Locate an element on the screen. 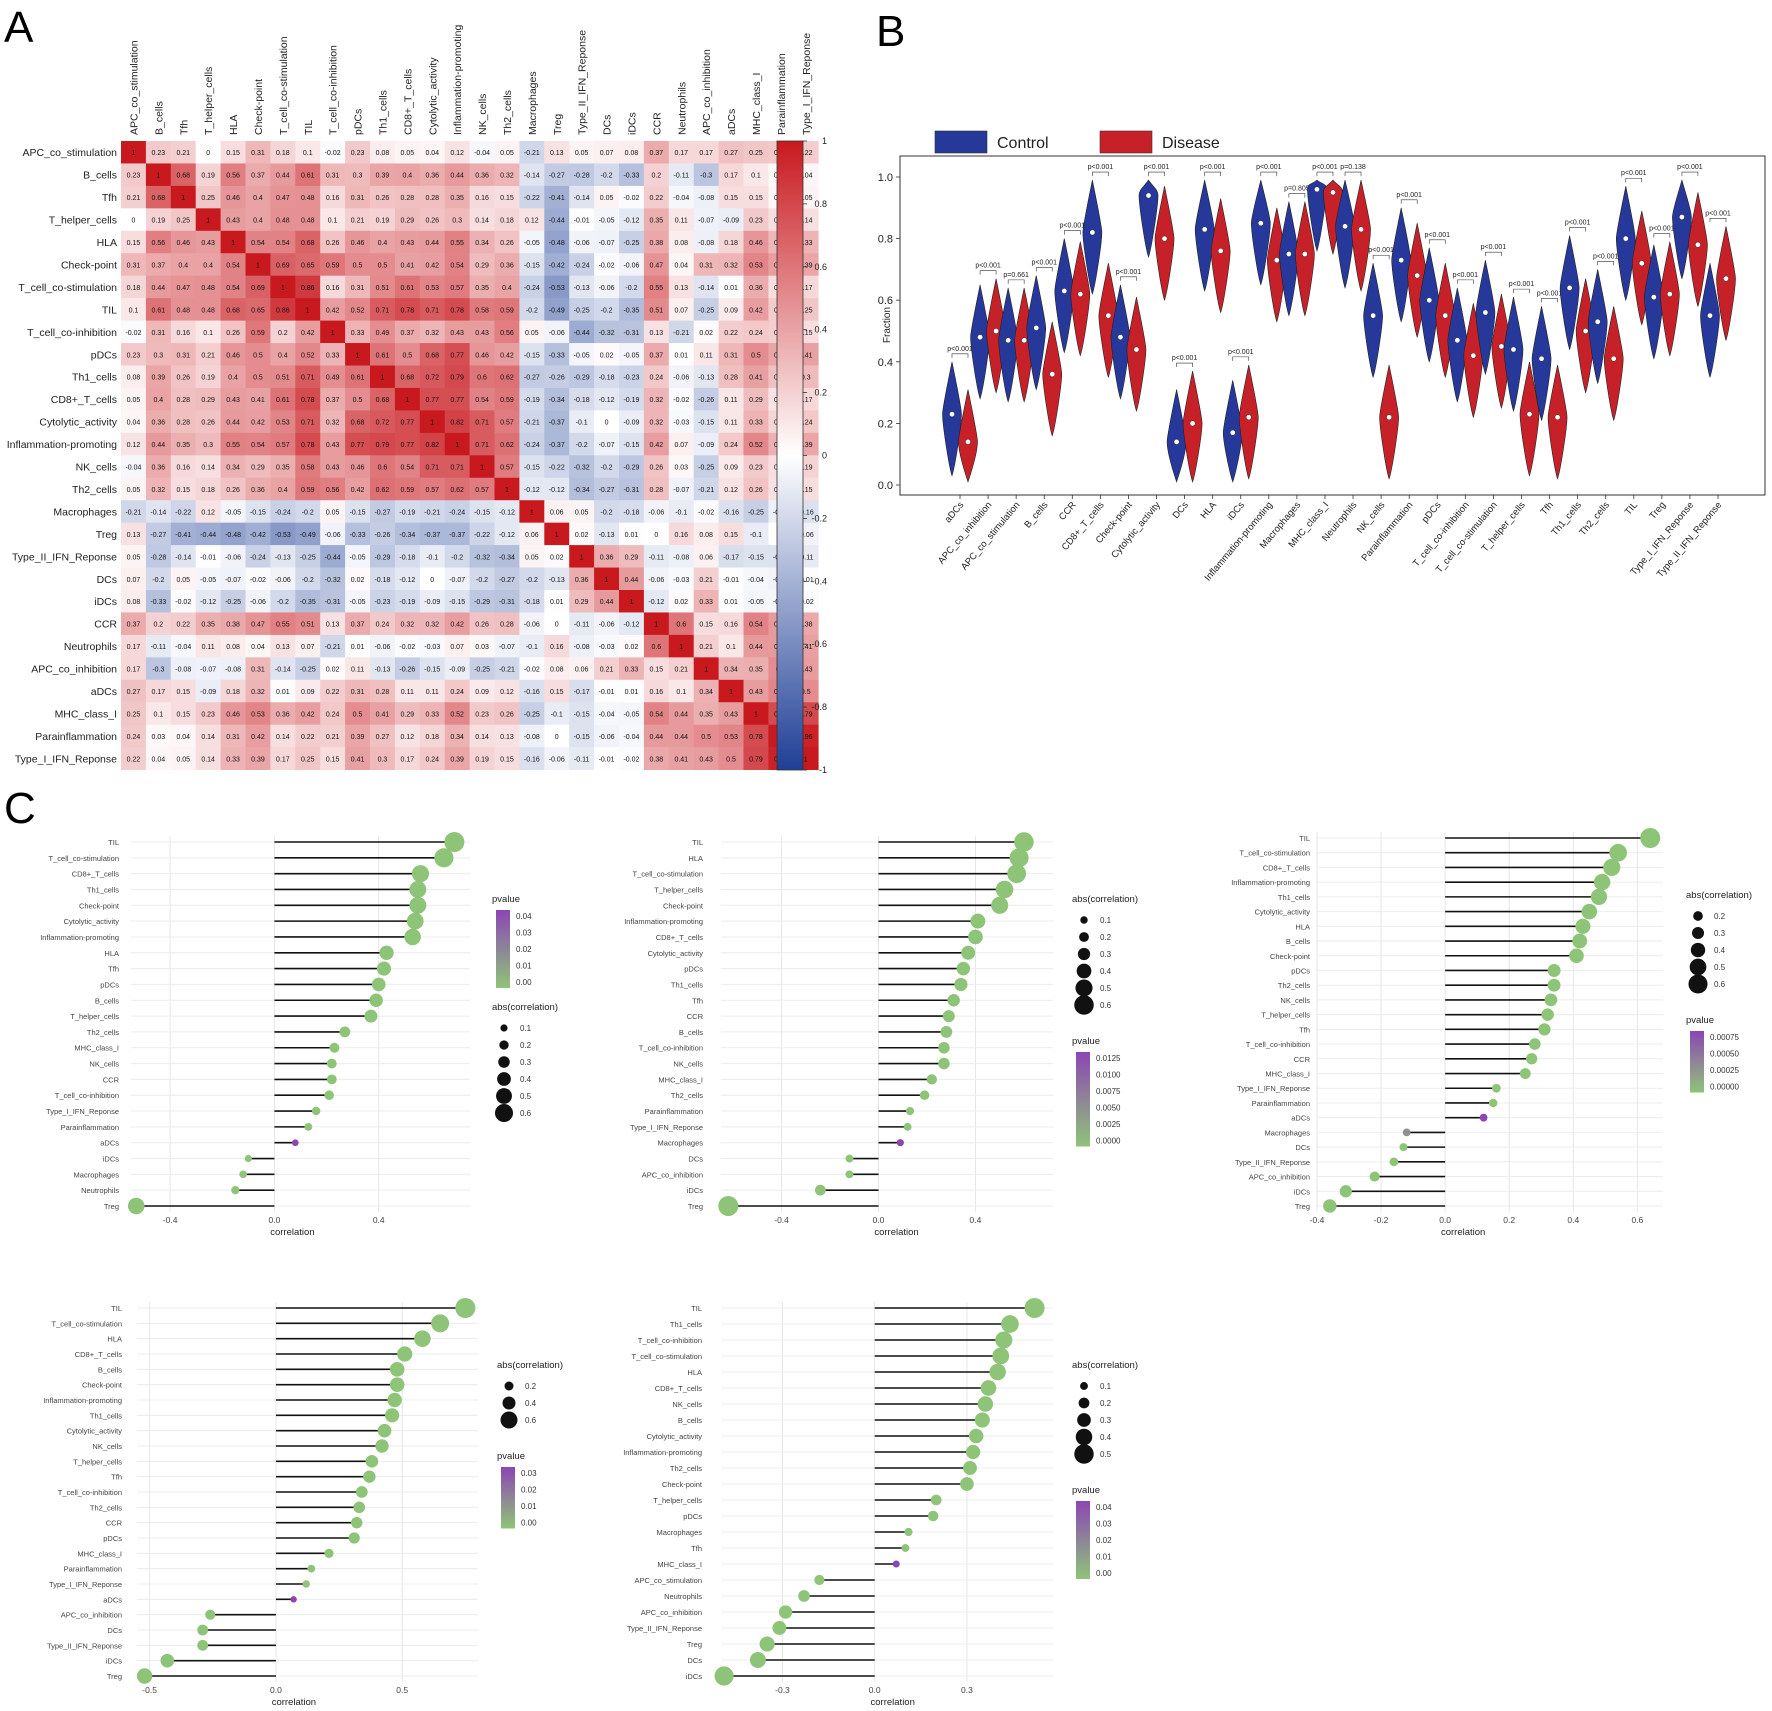 This screenshot has width=1772, height=1711. heatmap-row-label: Inflammation-promoting is located at coordinates (62, 445).